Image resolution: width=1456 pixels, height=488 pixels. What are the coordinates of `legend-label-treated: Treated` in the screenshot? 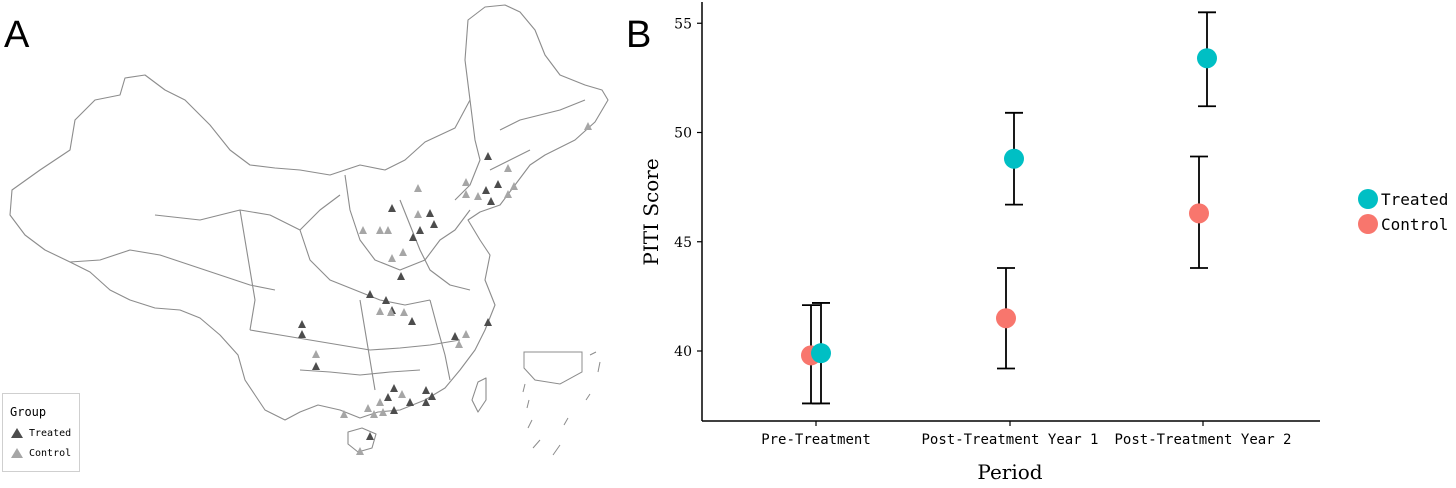 It's located at (1414, 199).